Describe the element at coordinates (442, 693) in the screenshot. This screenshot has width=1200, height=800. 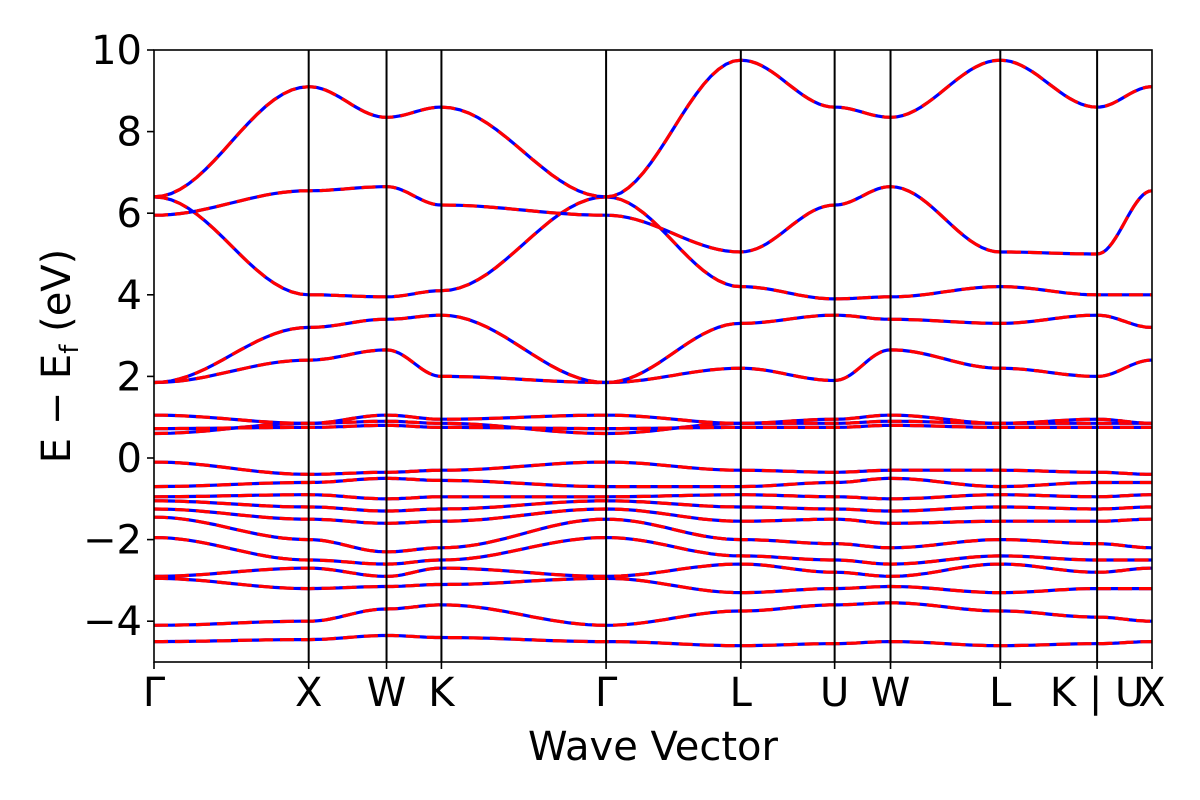
I see `x-tick-label-3: K` at that location.